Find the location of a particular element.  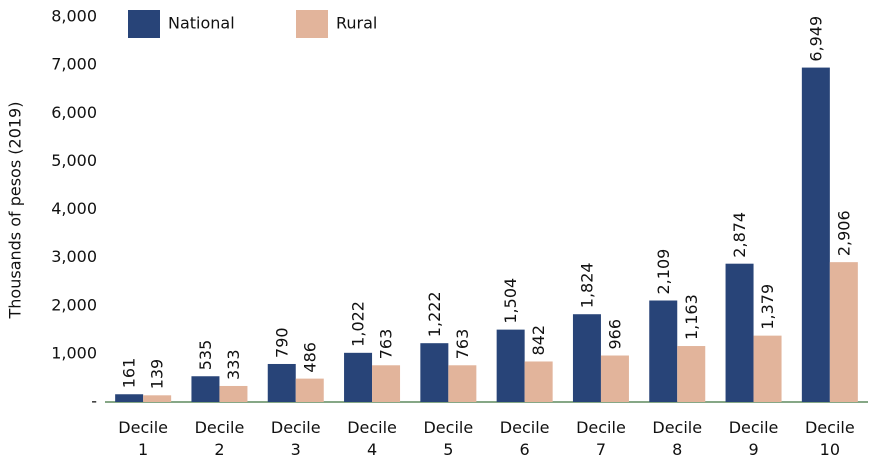

y-tick-label: - is located at coordinates (94, 401).